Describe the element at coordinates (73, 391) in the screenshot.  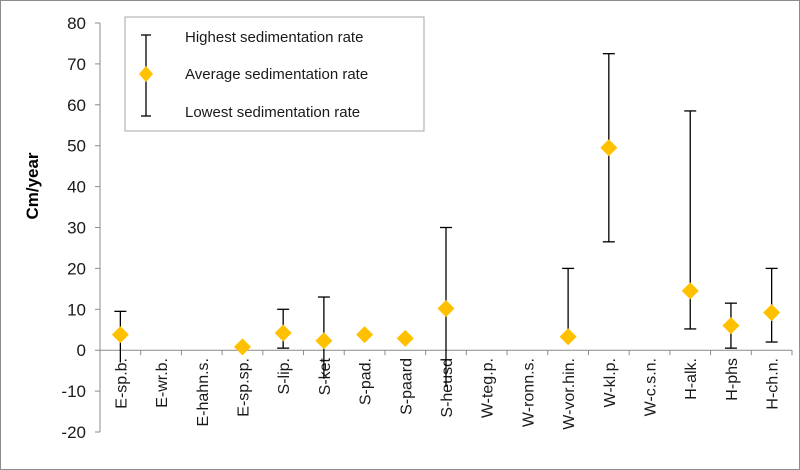
I see `y-tick-label: -10` at that location.